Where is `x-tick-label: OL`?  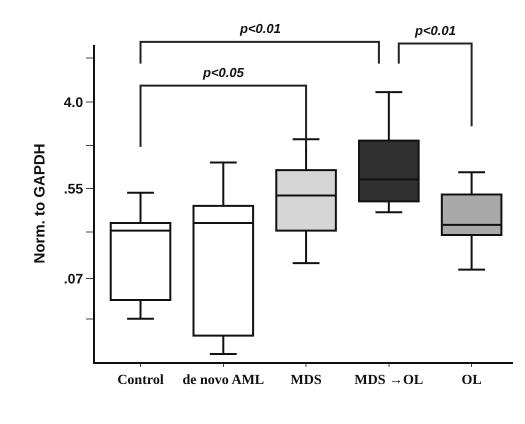 x-tick-label: OL is located at coordinates (471, 380).